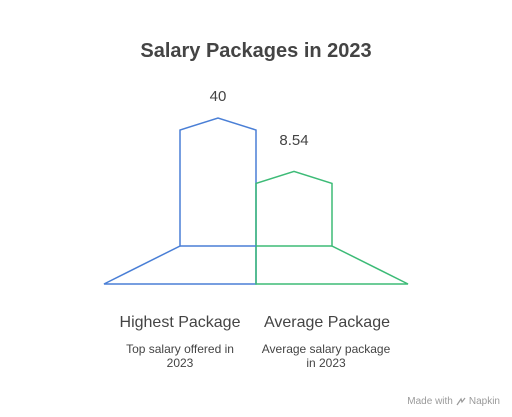 This screenshot has height=417, width=512. I want to click on average-package-label: Average Package, so click(326, 322).